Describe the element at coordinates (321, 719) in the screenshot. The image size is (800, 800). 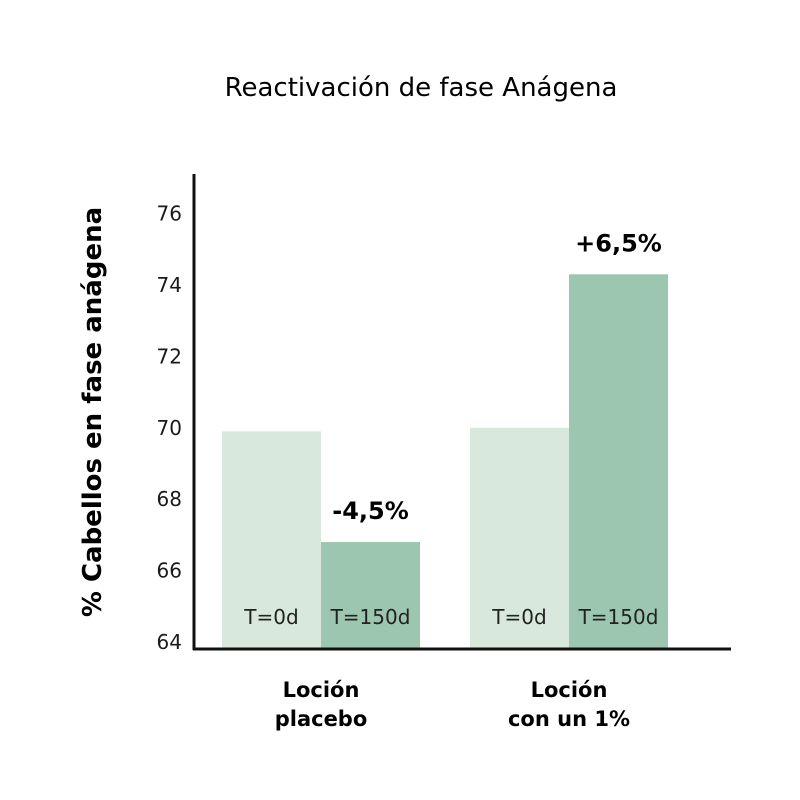
I see `category-label: placebo` at that location.